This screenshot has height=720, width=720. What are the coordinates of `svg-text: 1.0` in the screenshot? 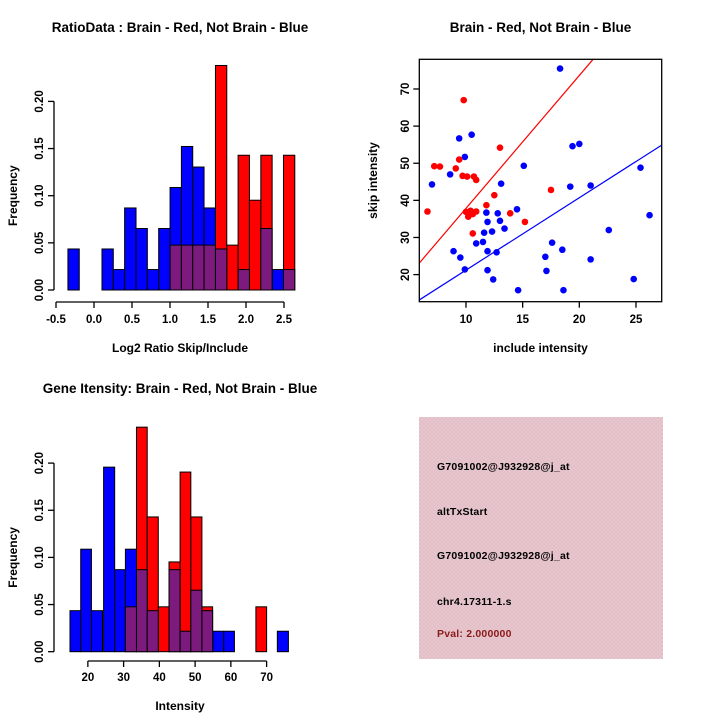 It's located at (170, 320).